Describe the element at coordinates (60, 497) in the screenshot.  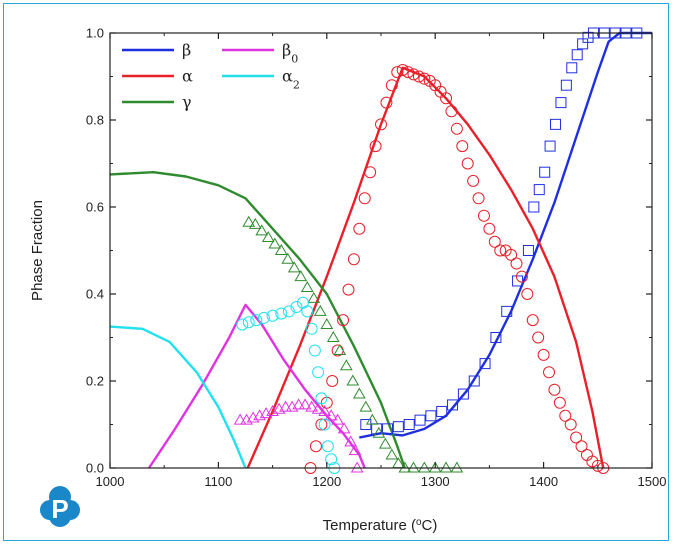
I see `logo-blob-top` at that location.